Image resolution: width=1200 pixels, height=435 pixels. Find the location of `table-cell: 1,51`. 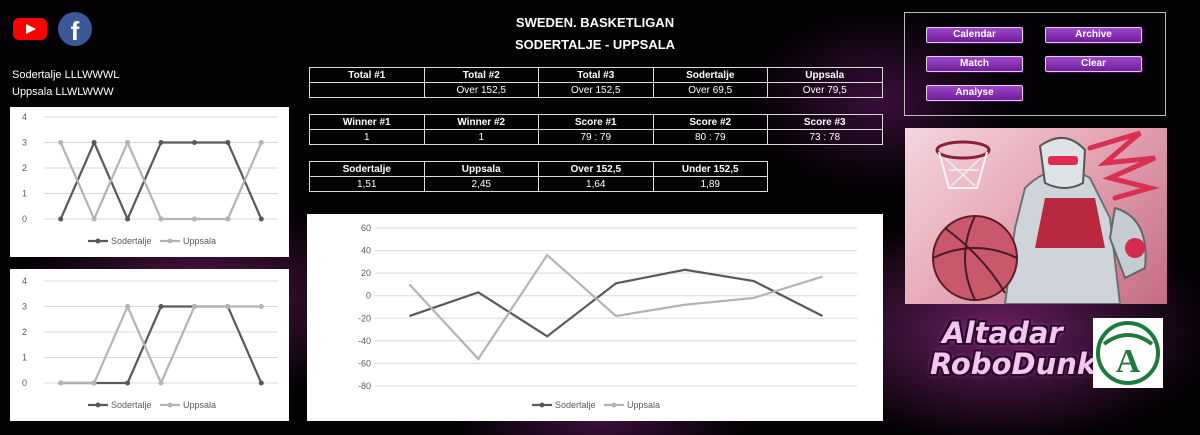

table-cell: 1,51 is located at coordinates (367, 184).